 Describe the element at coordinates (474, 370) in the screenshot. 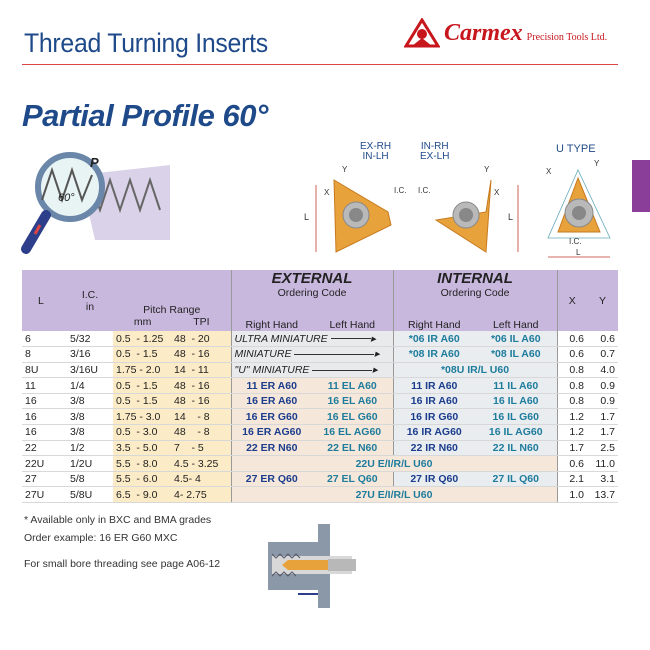

I see `cell-internal-combined: *08U IR/L U60` at that location.